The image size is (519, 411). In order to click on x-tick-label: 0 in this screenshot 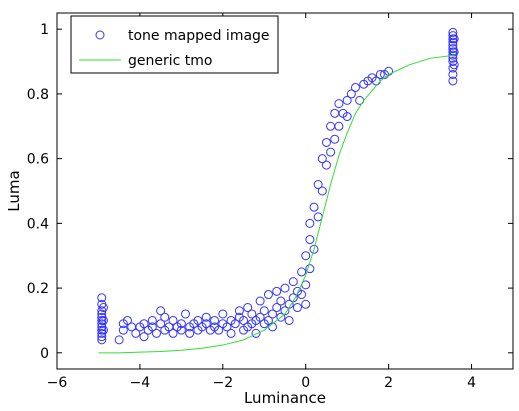, I will do `click(305, 383)`.